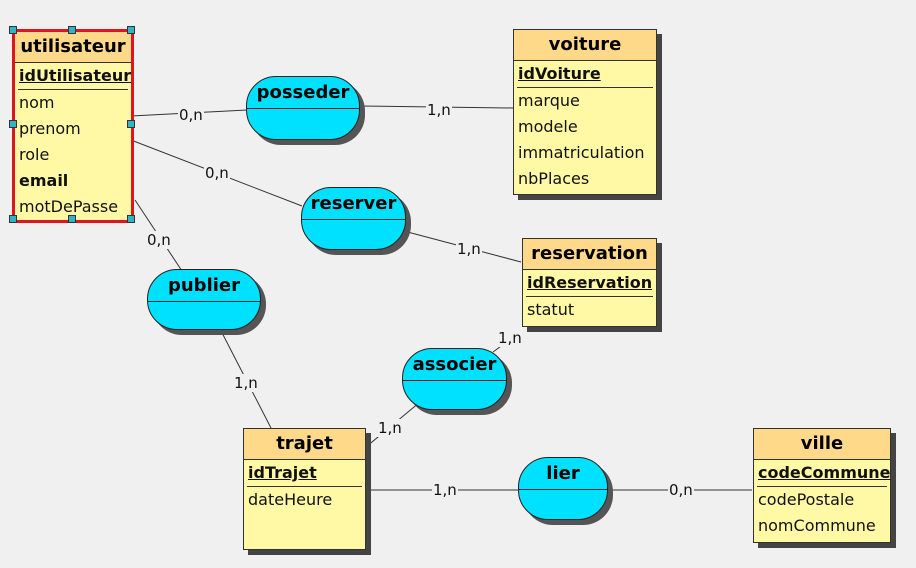 This screenshot has width=916, height=568. I want to click on association-lier: lier, so click(563, 488).